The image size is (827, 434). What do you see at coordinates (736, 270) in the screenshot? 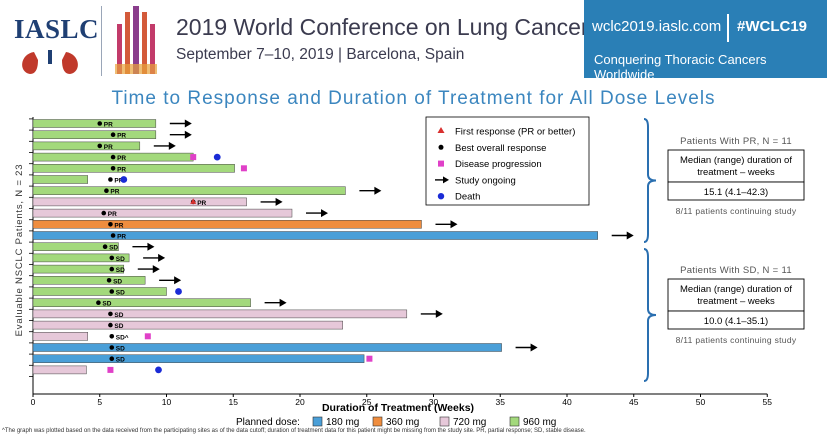
I see `sd-summary-title: Patients With SD, N = 11` at bounding box center [736, 270].